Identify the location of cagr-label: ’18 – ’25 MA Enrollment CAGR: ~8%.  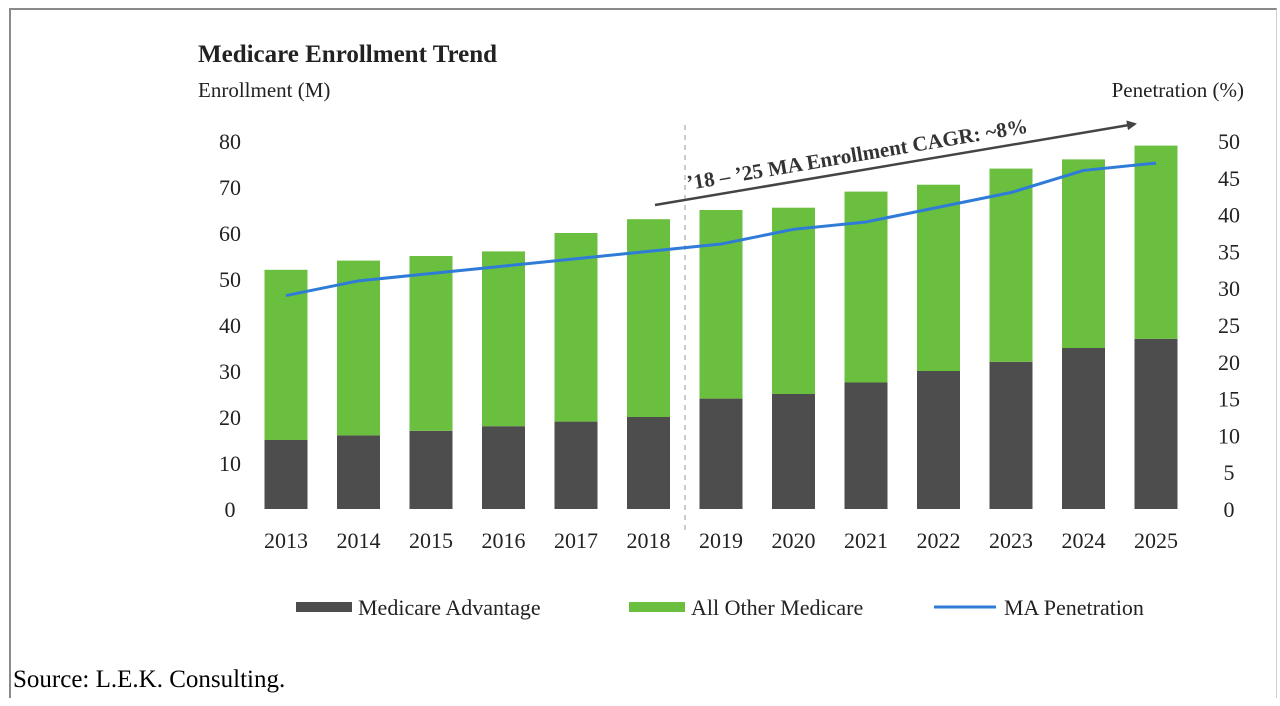
(857, 154).